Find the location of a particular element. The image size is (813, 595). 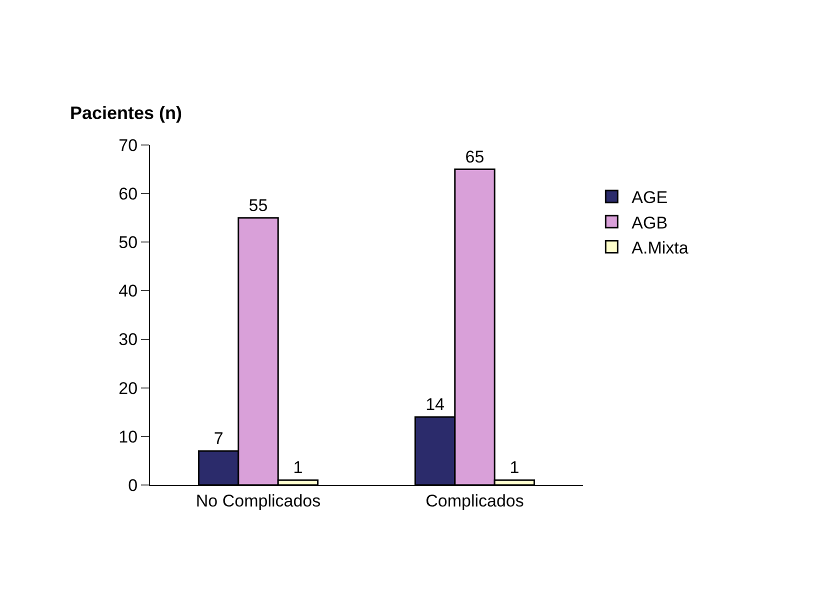

y-tick-label: 70 is located at coordinates (128, 145).